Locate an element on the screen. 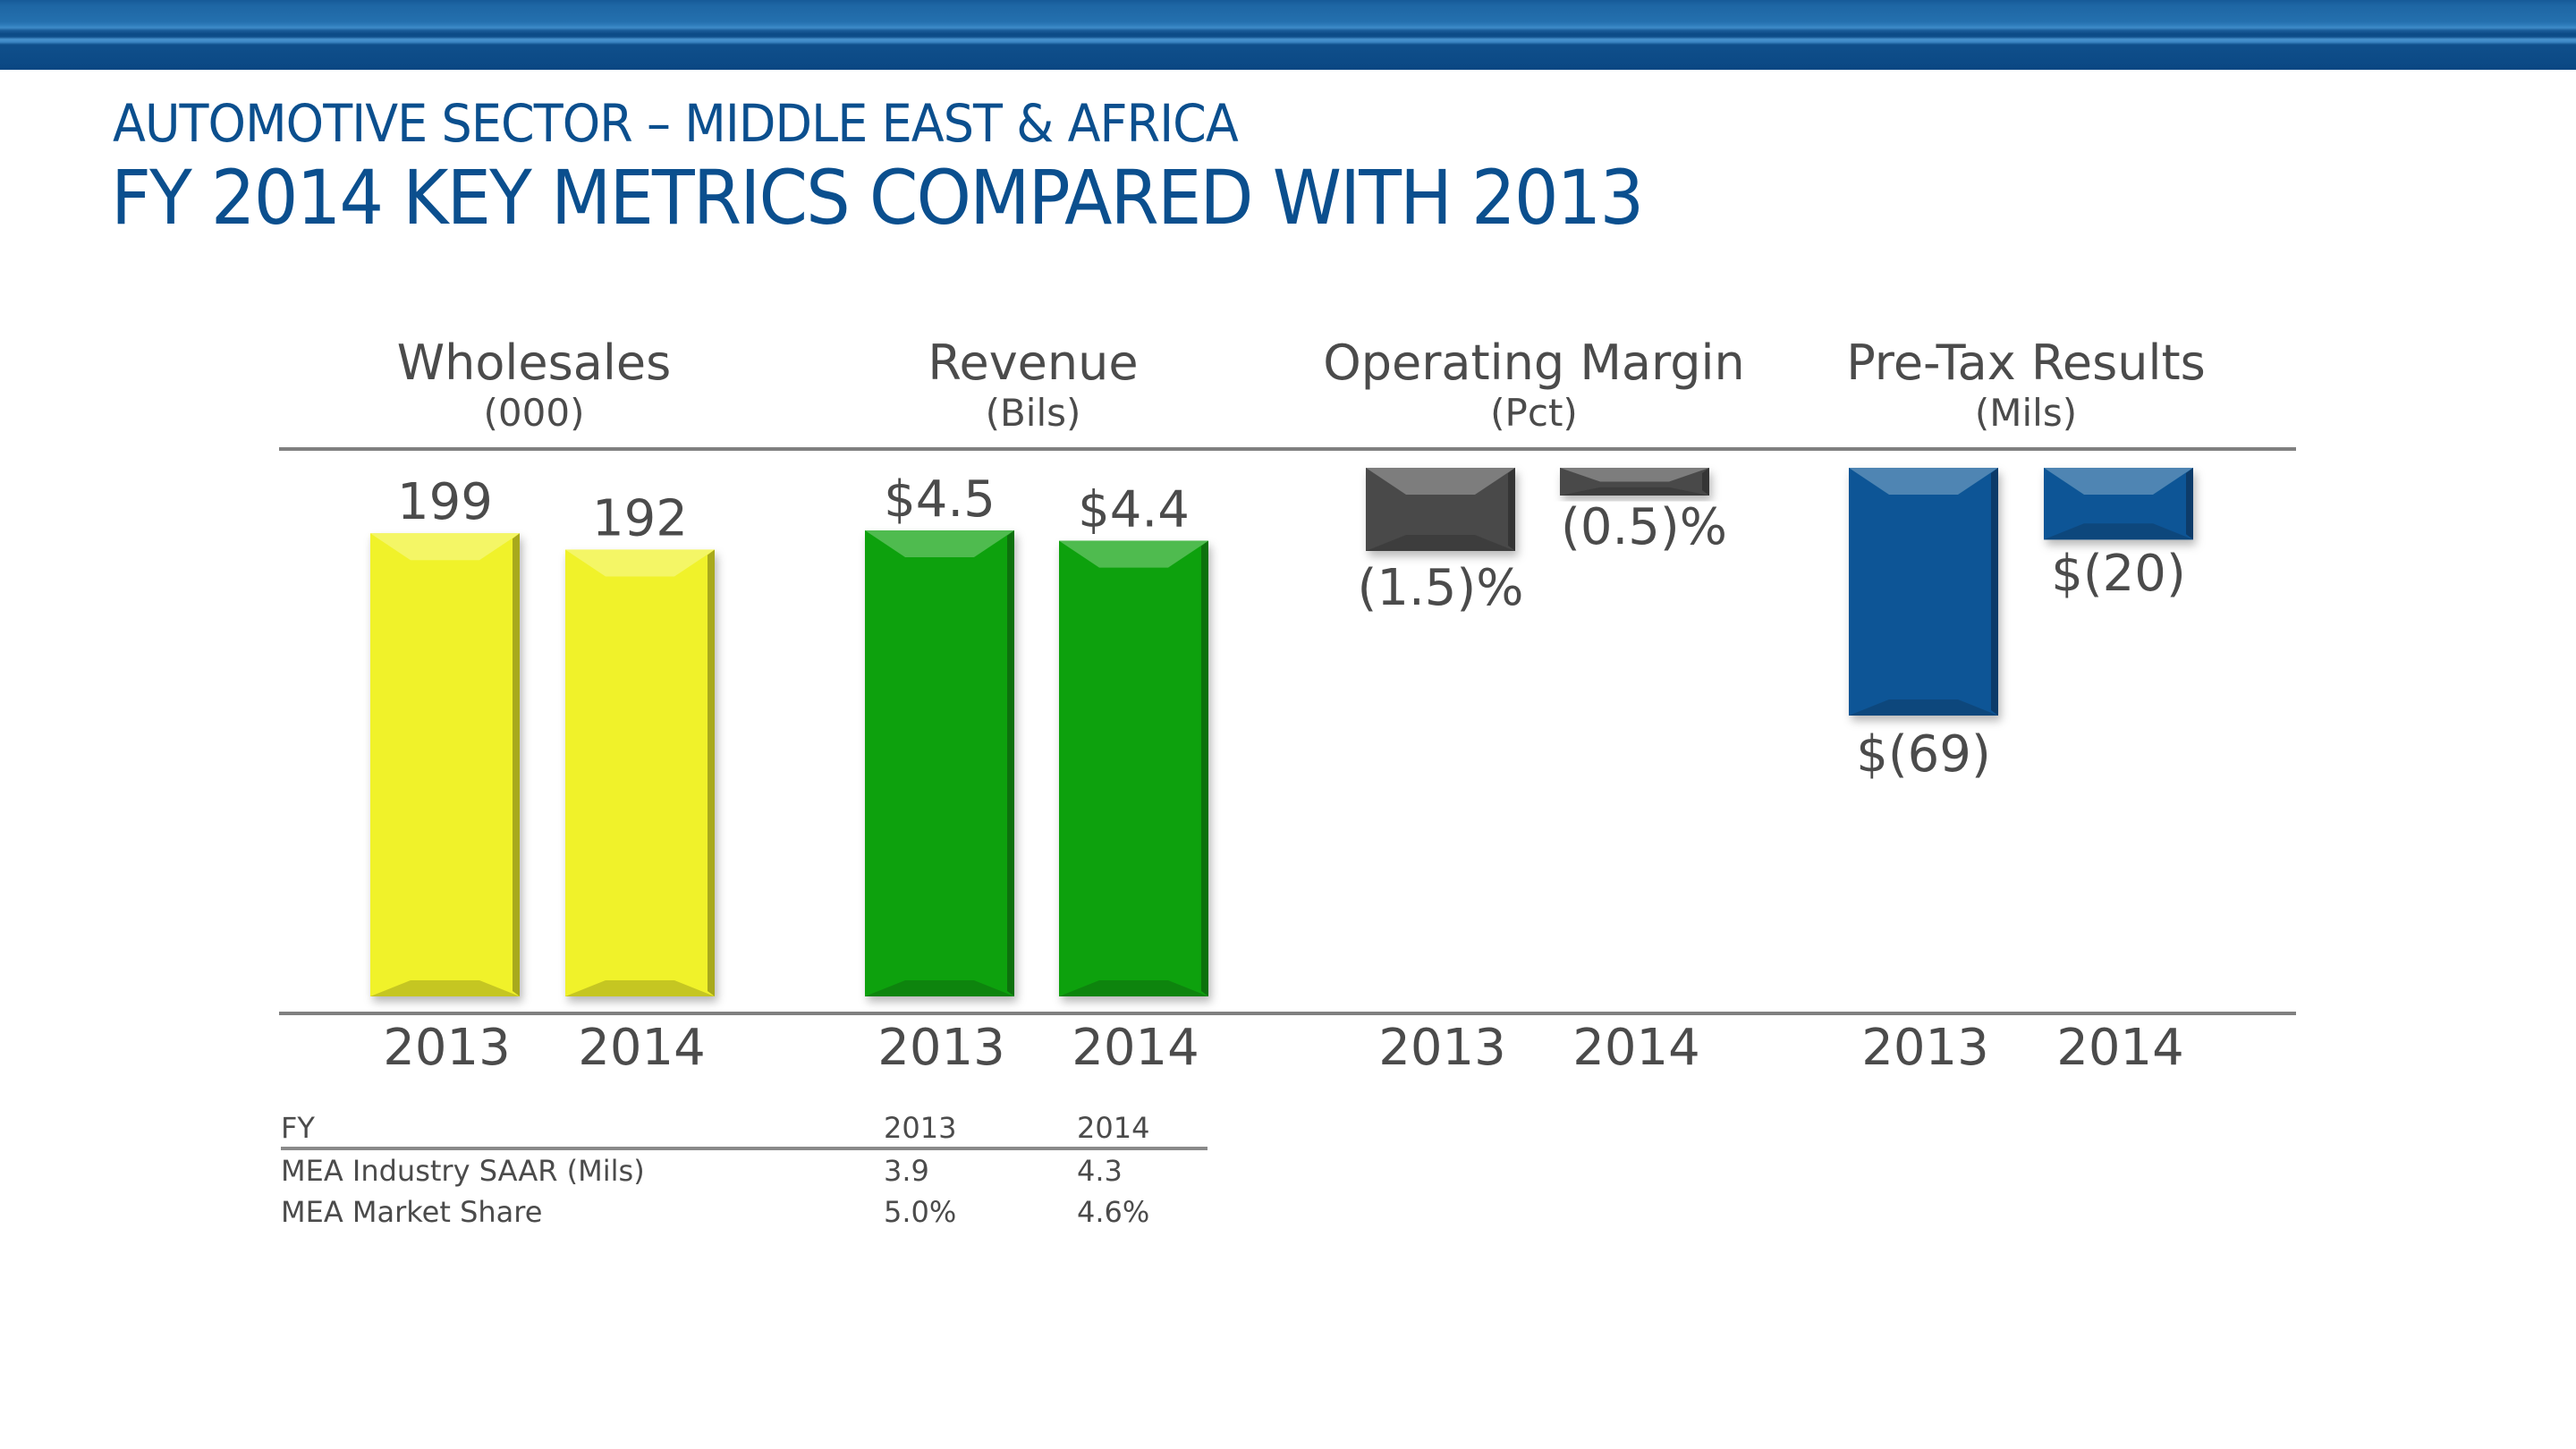  data-label: $4.5 is located at coordinates (940, 499).